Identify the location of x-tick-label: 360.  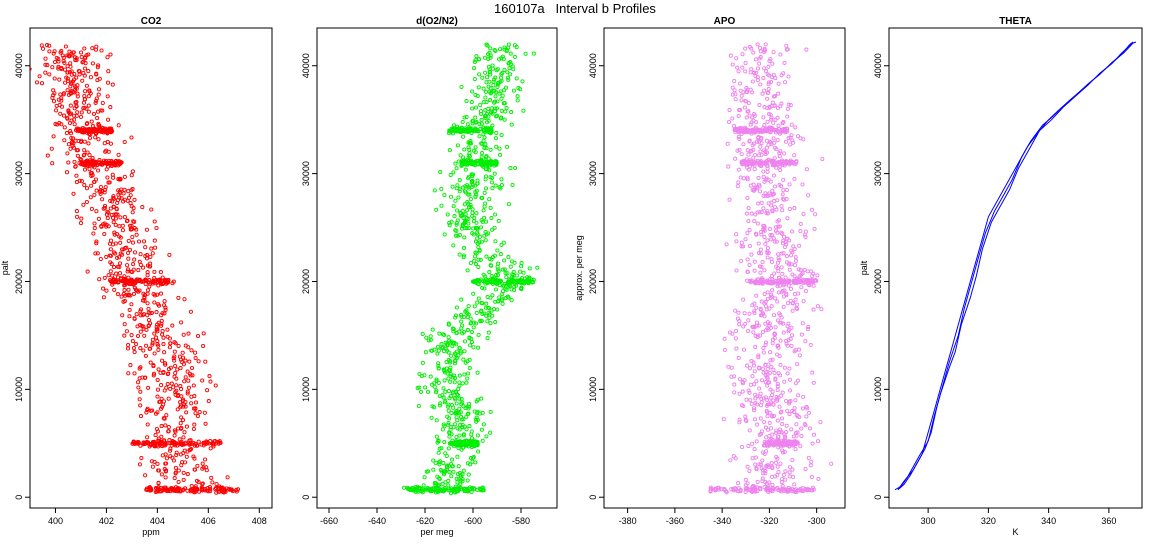
(1108, 521).